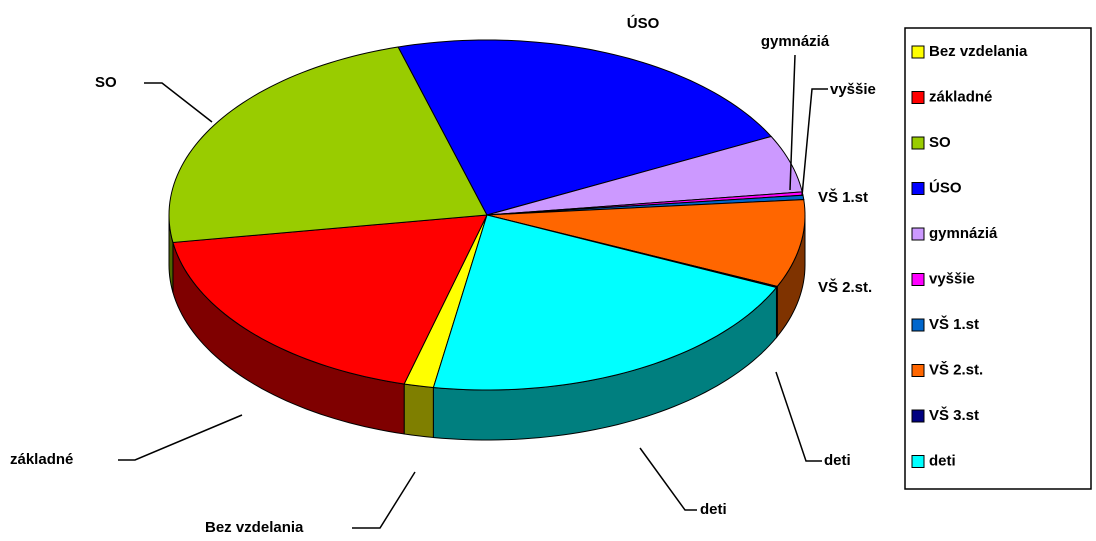 The width and height of the screenshot is (1096, 541). I want to click on legend-box, so click(998, 258).